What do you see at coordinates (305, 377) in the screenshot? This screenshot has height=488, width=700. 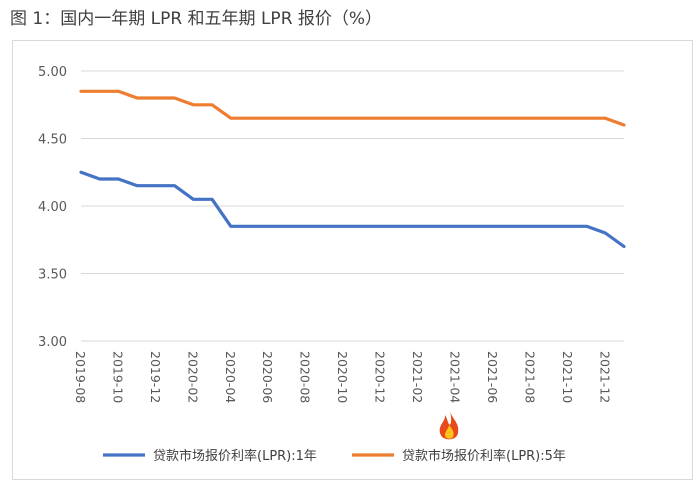 I see `x-tick-label: 2020-08` at bounding box center [305, 377].